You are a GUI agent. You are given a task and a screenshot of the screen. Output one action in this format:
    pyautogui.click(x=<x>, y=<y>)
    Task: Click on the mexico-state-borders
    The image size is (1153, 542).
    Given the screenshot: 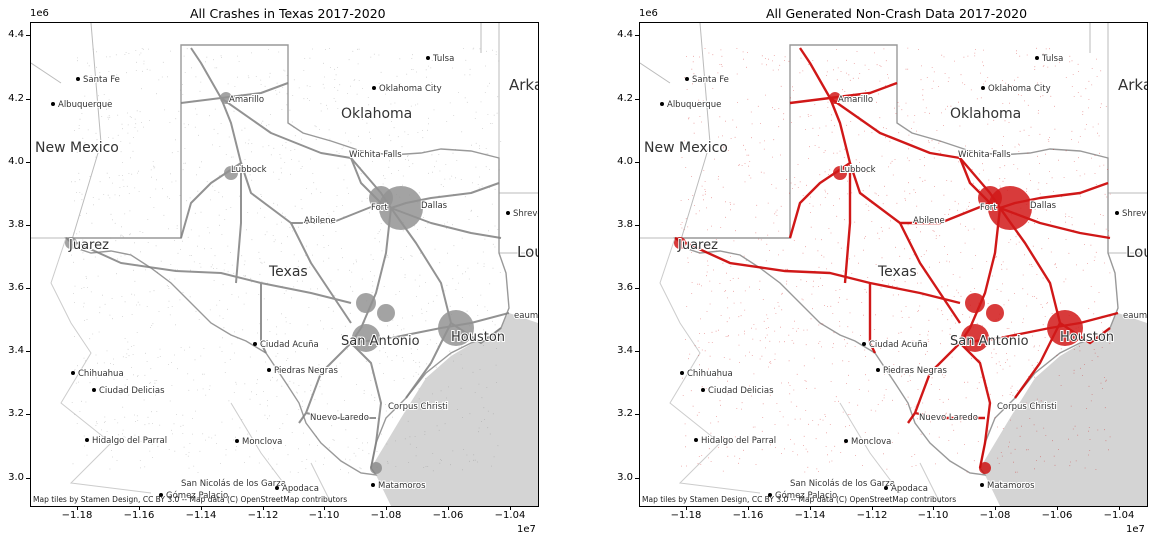 What is the action you would take?
    pyautogui.click(x=800, y=370)
    